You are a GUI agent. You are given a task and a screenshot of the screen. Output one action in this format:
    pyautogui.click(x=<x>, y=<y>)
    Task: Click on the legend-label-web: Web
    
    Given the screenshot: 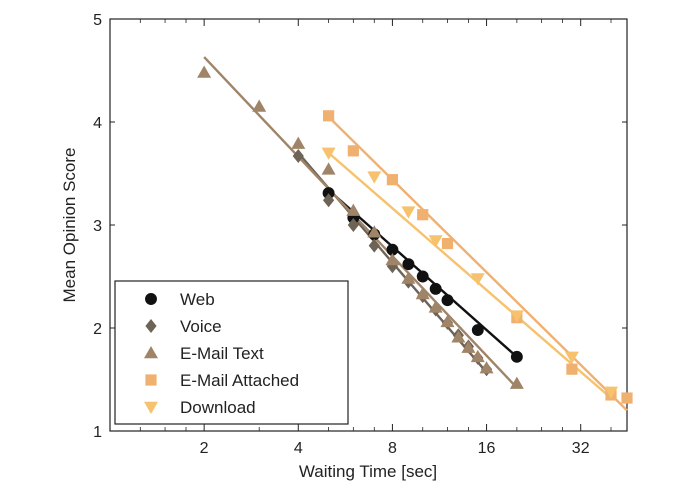 What is the action you would take?
    pyautogui.click(x=197, y=299)
    